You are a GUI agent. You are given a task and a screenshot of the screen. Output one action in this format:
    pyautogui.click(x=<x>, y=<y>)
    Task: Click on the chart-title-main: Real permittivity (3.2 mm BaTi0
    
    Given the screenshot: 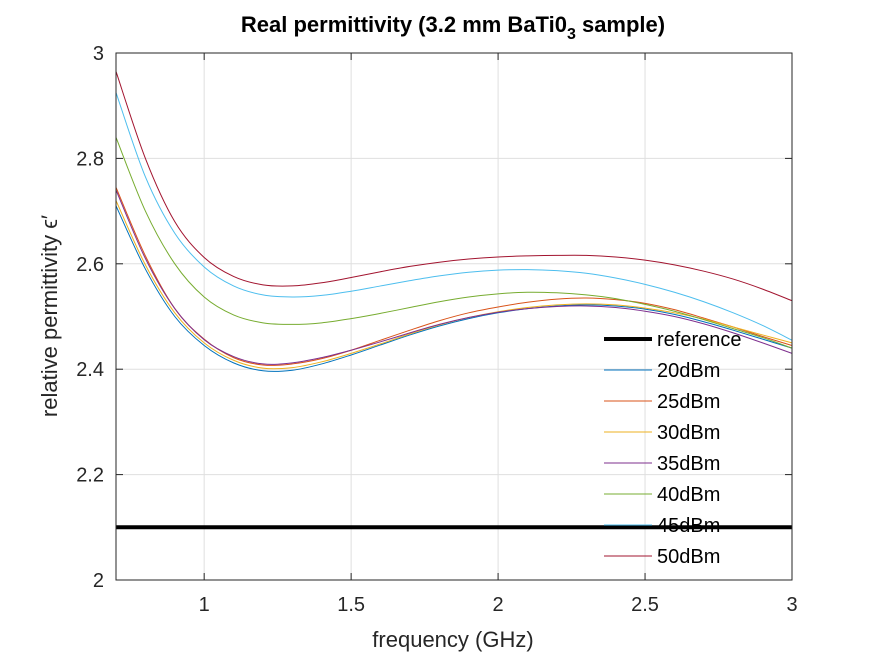 What is the action you would take?
    pyautogui.click(x=404, y=24)
    